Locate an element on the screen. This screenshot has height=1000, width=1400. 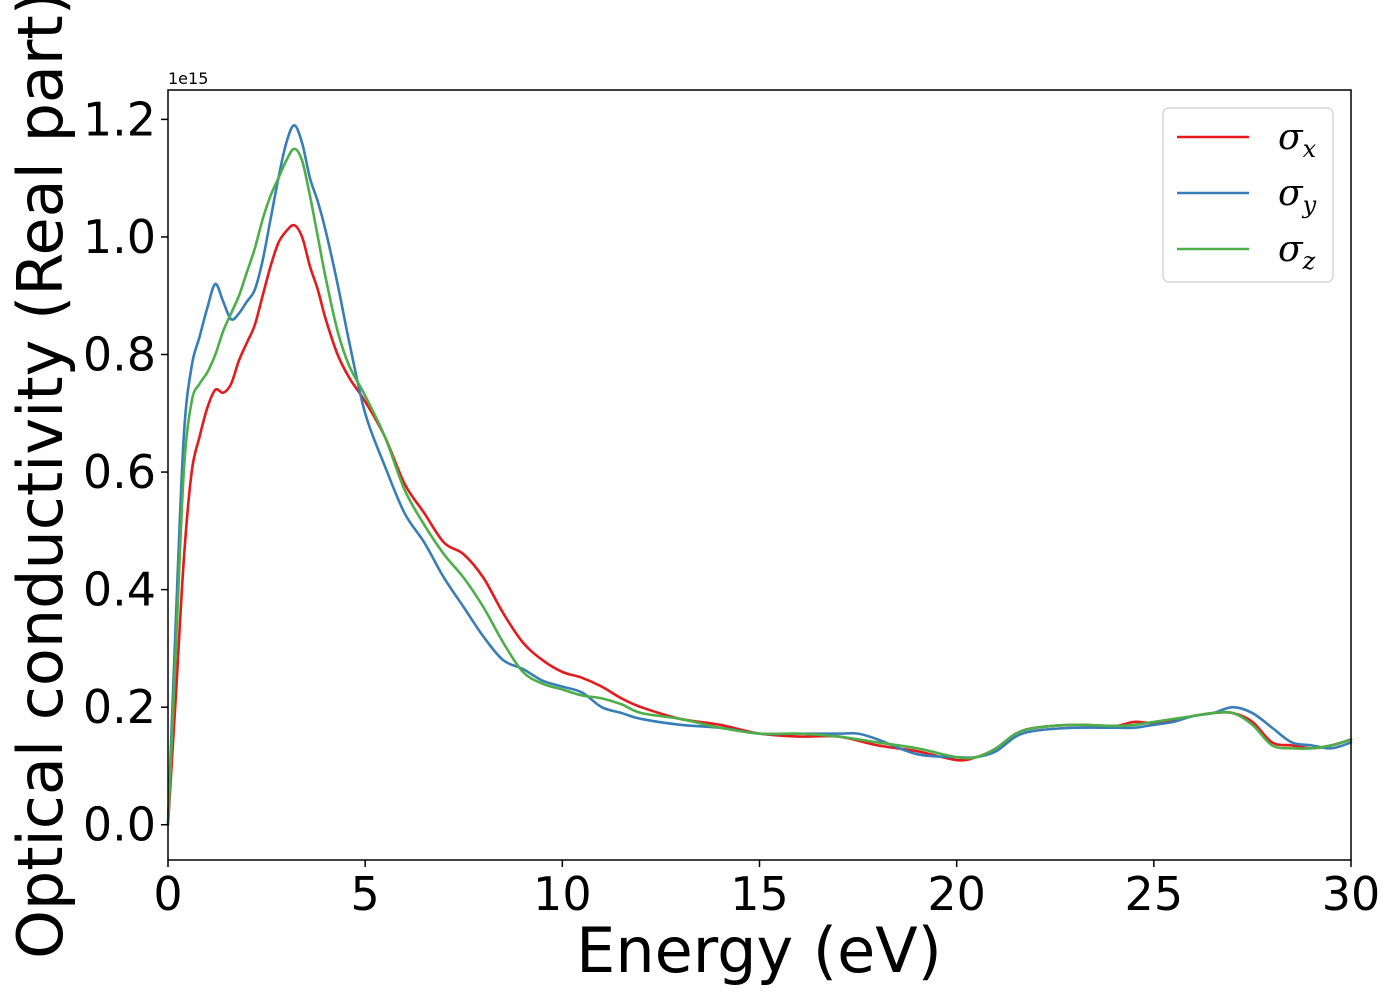
y-tick-label: 0.6 is located at coordinates (119, 472).